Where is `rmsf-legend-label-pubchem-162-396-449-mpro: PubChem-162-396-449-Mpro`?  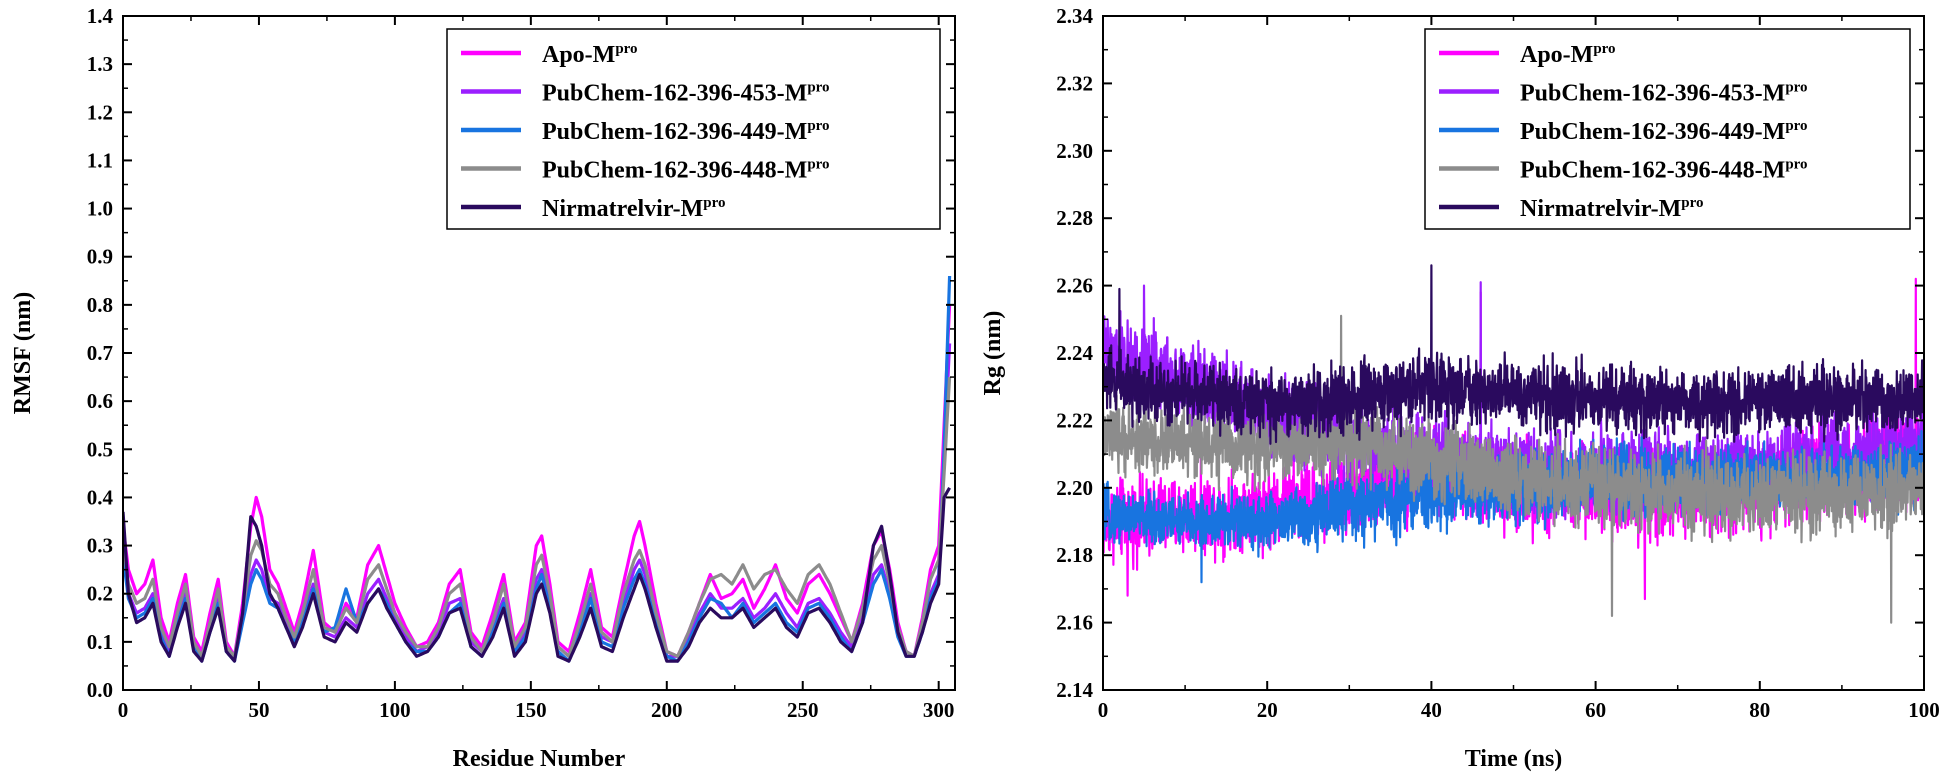 rmsf-legend-label-pubchem-162-396-449-mpro: PubChem-162-396-449-Mpro is located at coordinates (686, 131).